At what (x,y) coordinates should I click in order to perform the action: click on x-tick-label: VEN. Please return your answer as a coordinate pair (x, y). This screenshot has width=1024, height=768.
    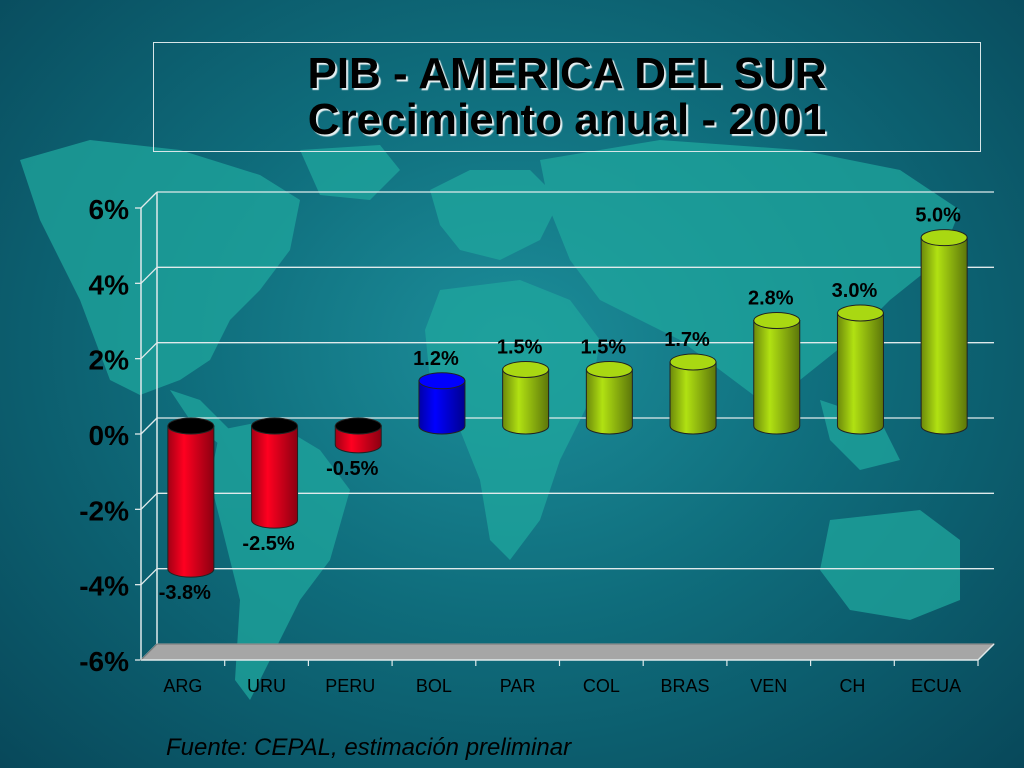
    Looking at the image, I should click on (768, 686).